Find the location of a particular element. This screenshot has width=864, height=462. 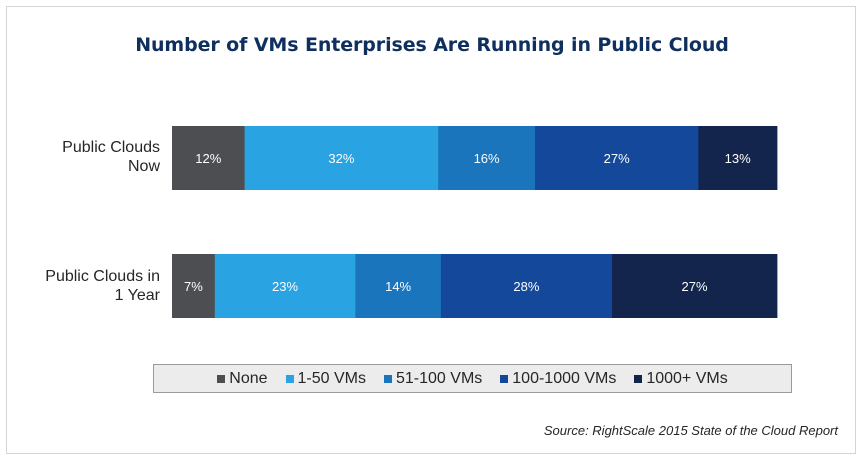

legend-label: None is located at coordinates (248, 378).